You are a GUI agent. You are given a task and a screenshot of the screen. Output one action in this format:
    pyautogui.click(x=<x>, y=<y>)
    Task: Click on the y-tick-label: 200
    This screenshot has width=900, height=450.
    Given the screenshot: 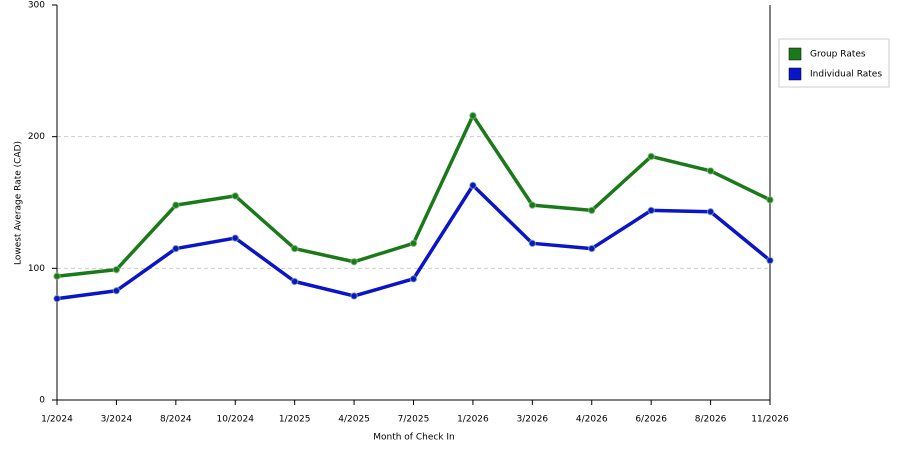 What is the action you would take?
    pyautogui.click(x=36, y=137)
    